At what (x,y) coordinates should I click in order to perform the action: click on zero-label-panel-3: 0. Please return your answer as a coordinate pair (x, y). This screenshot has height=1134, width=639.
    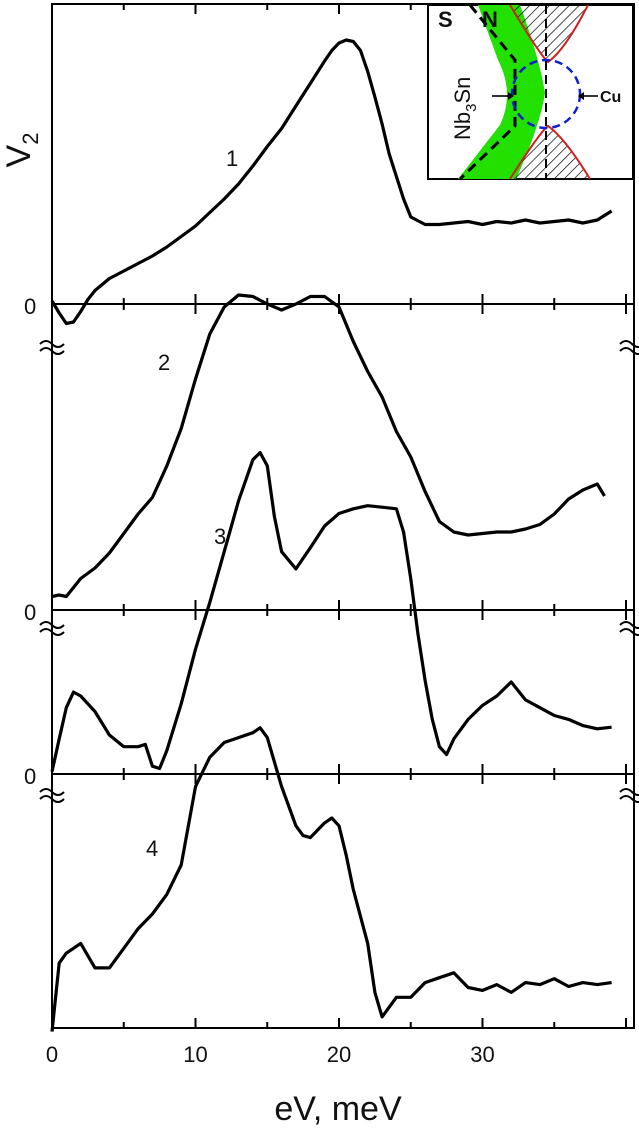
    Looking at the image, I should click on (30, 776).